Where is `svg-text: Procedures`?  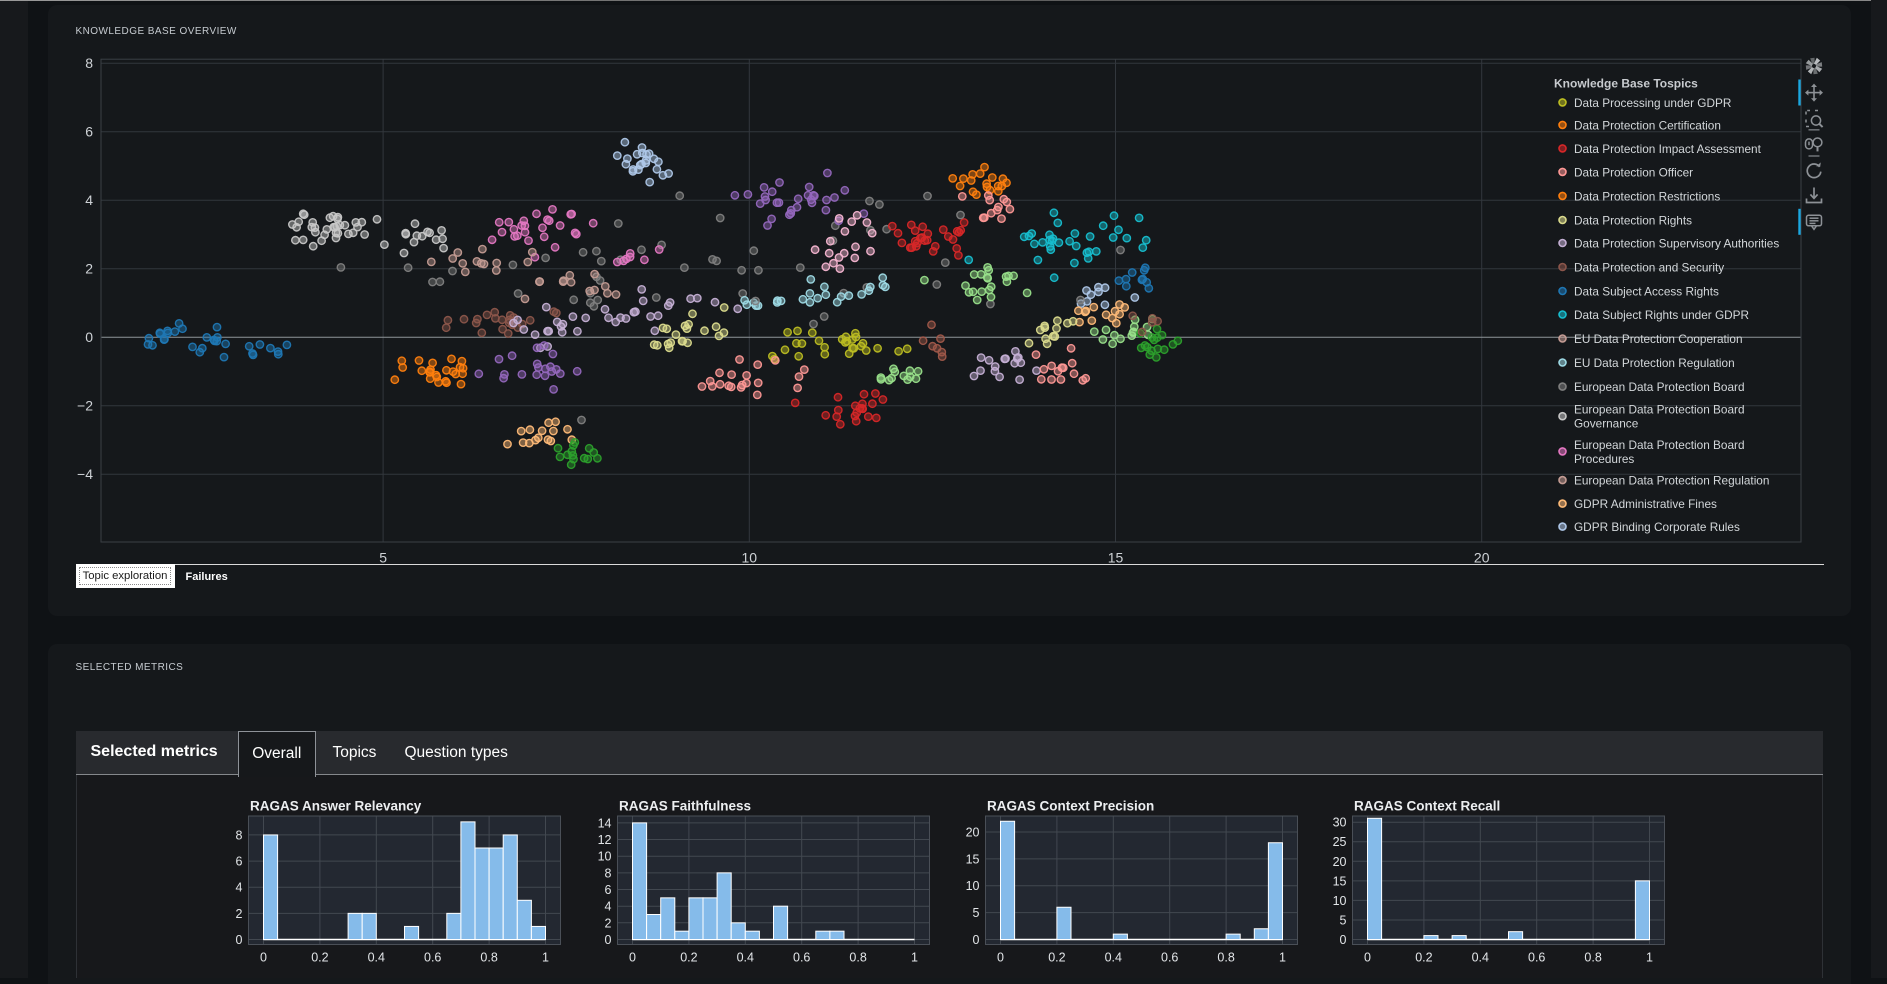
svg-text: Procedures is located at coordinates (1604, 459).